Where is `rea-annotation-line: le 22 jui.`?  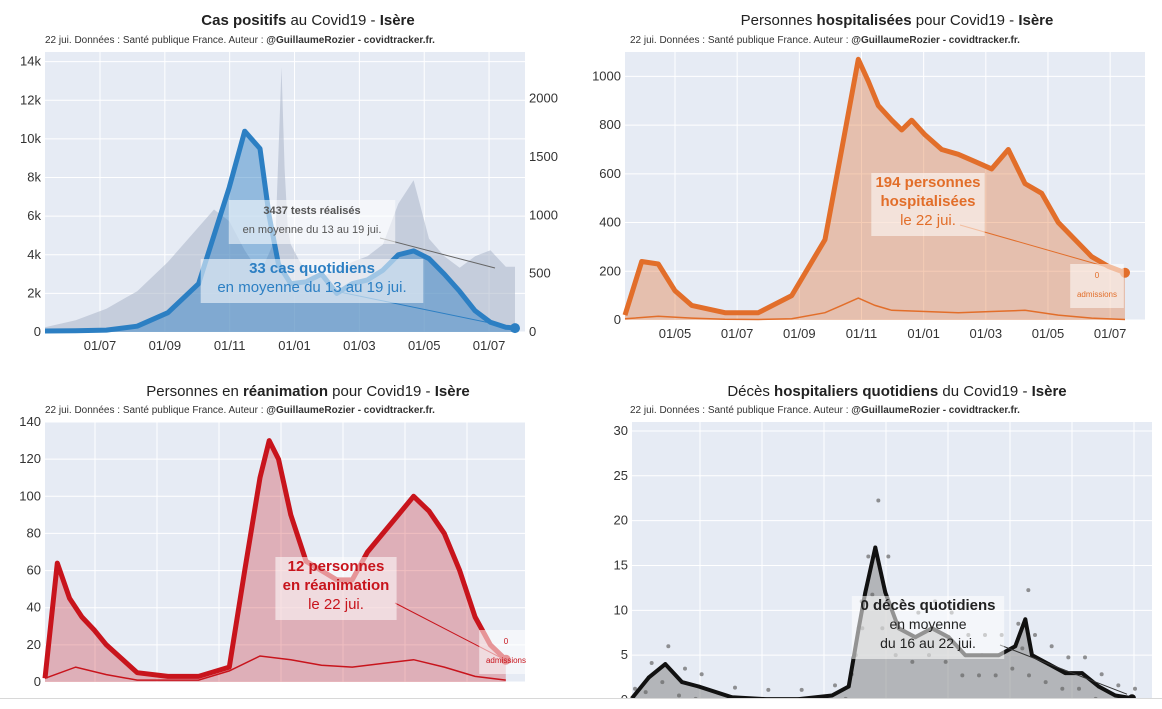
rea-annotation-line: le 22 jui. is located at coordinates (336, 604).